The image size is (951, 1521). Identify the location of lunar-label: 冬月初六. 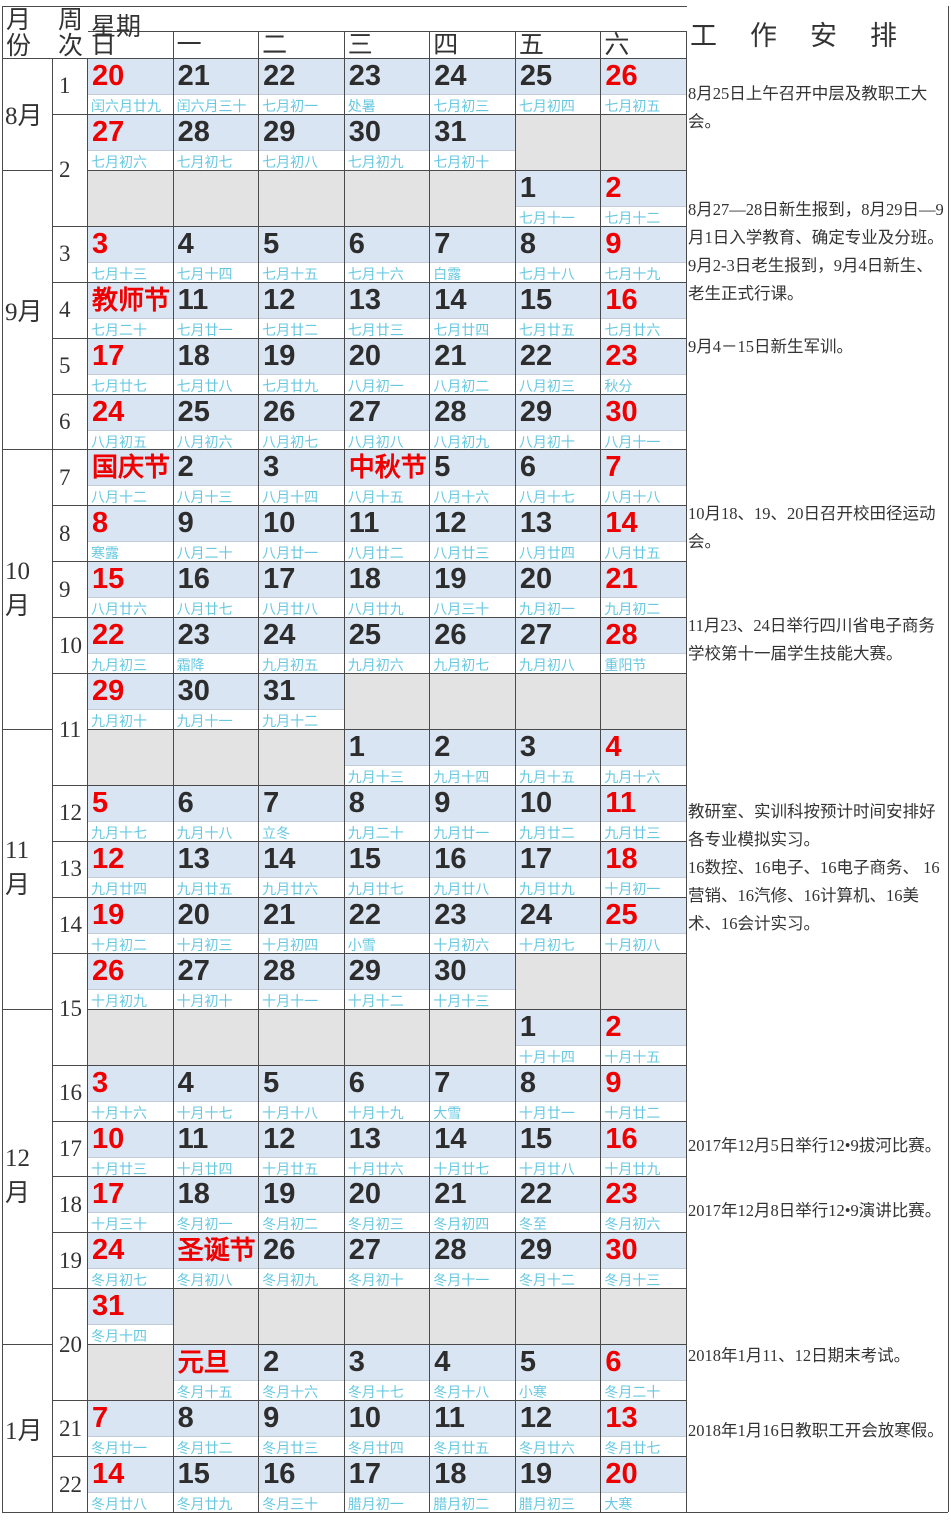
(632, 1224).